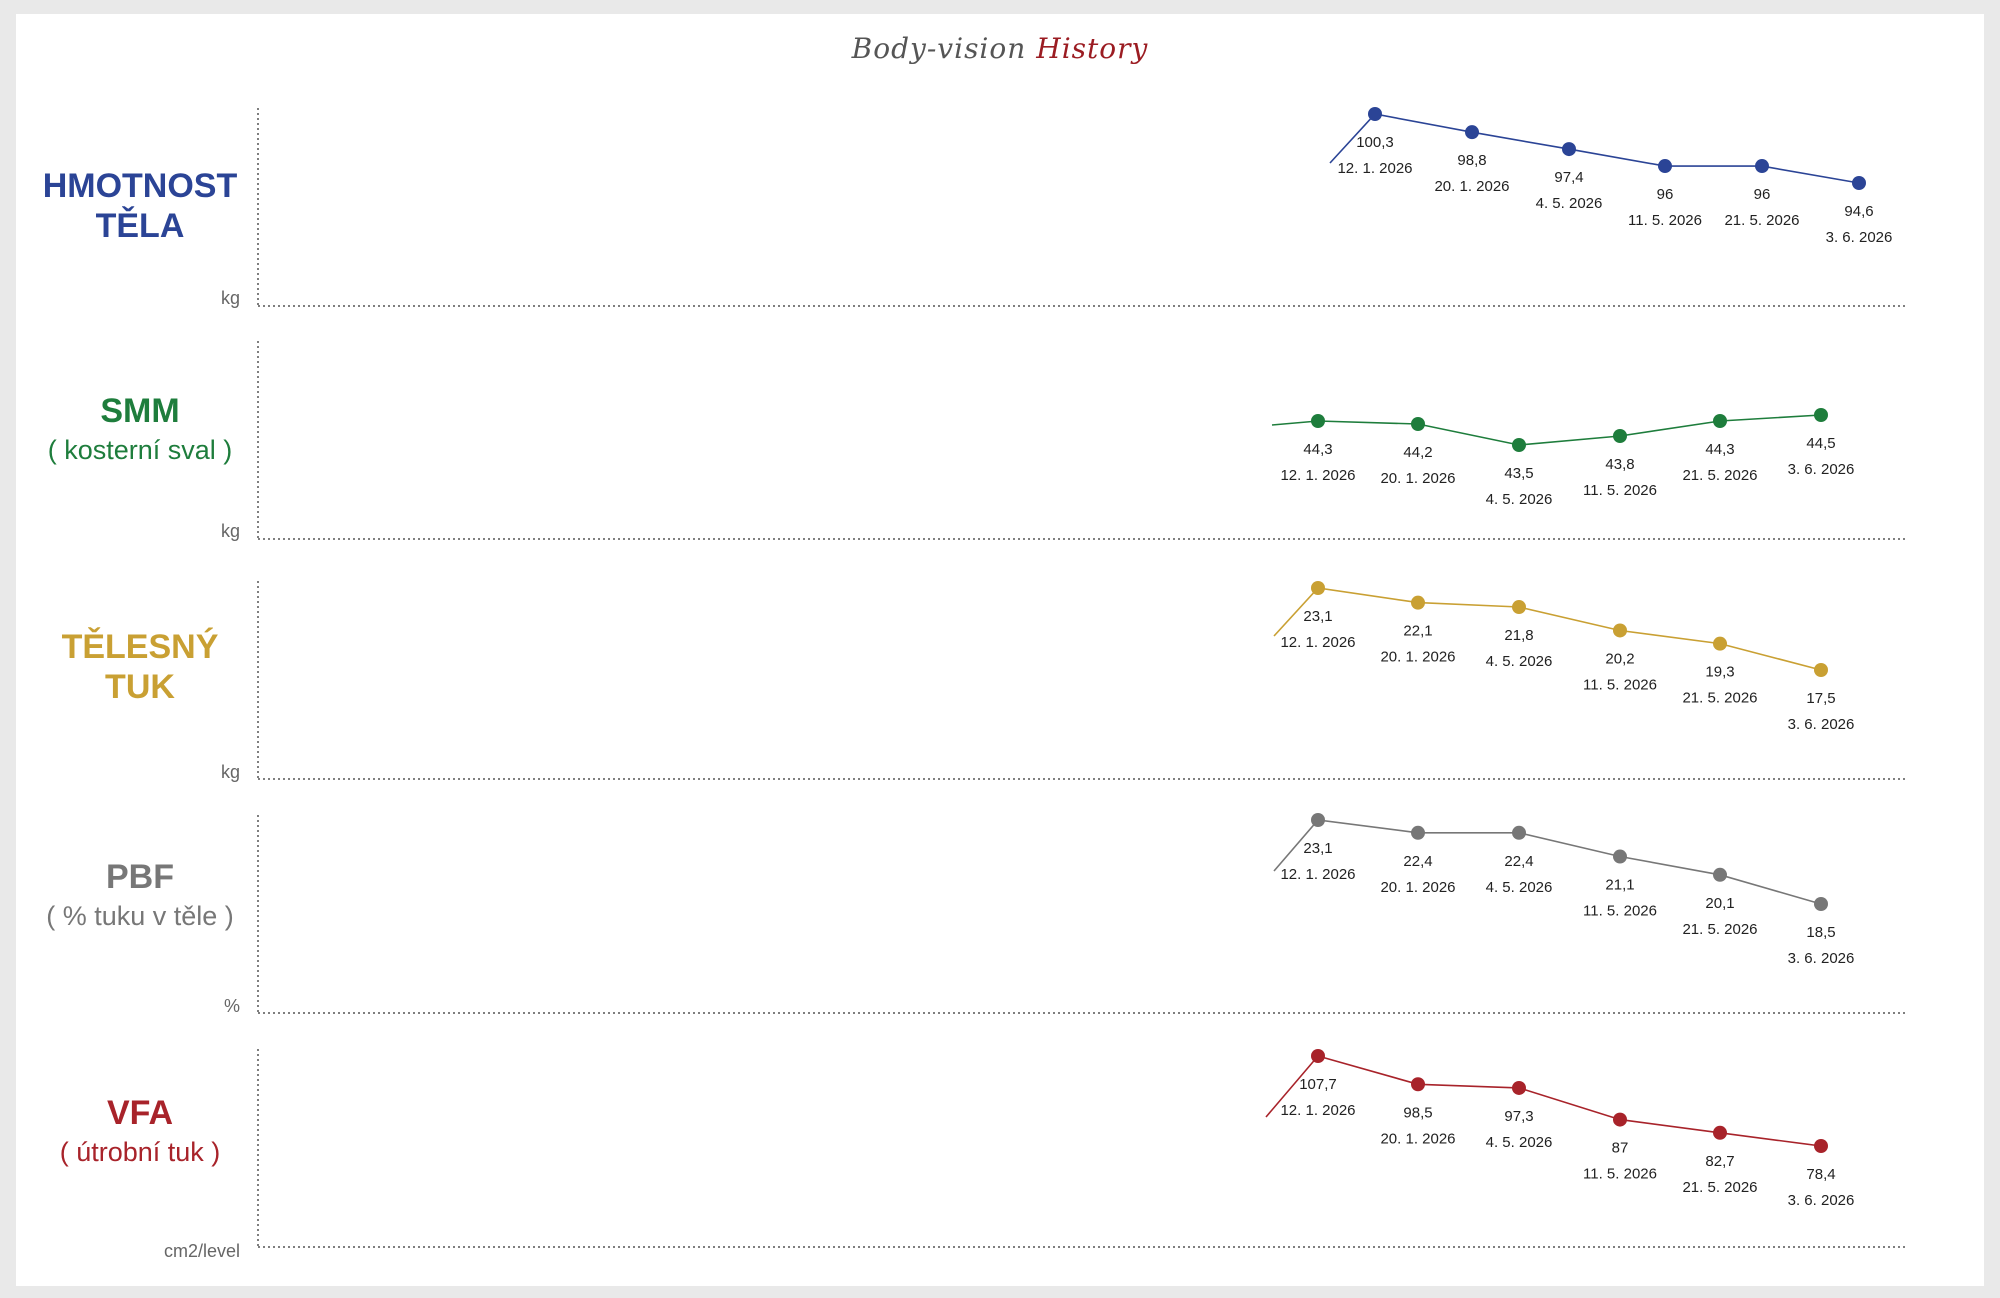 The height and width of the screenshot is (1298, 2000). What do you see at coordinates (230, 772) in the screenshot?
I see `unit-label-fat: kg` at bounding box center [230, 772].